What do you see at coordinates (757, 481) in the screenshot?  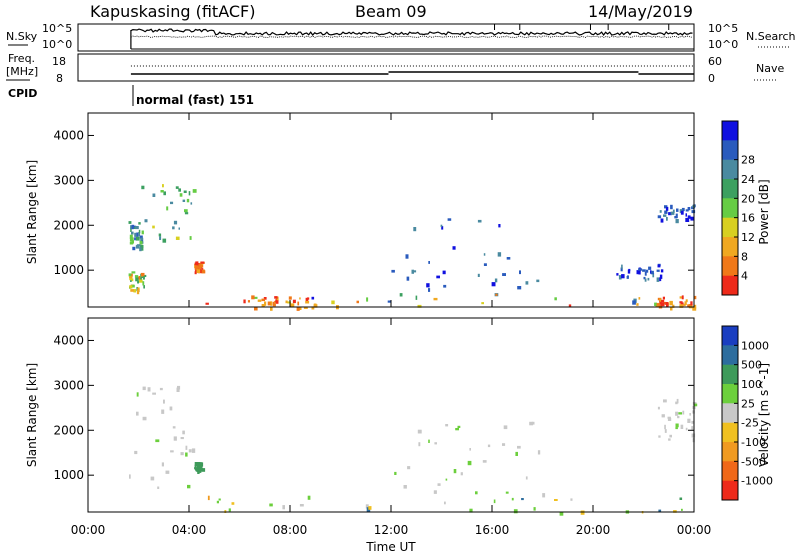 I see `colorbar-tick-label: -1000` at bounding box center [757, 481].